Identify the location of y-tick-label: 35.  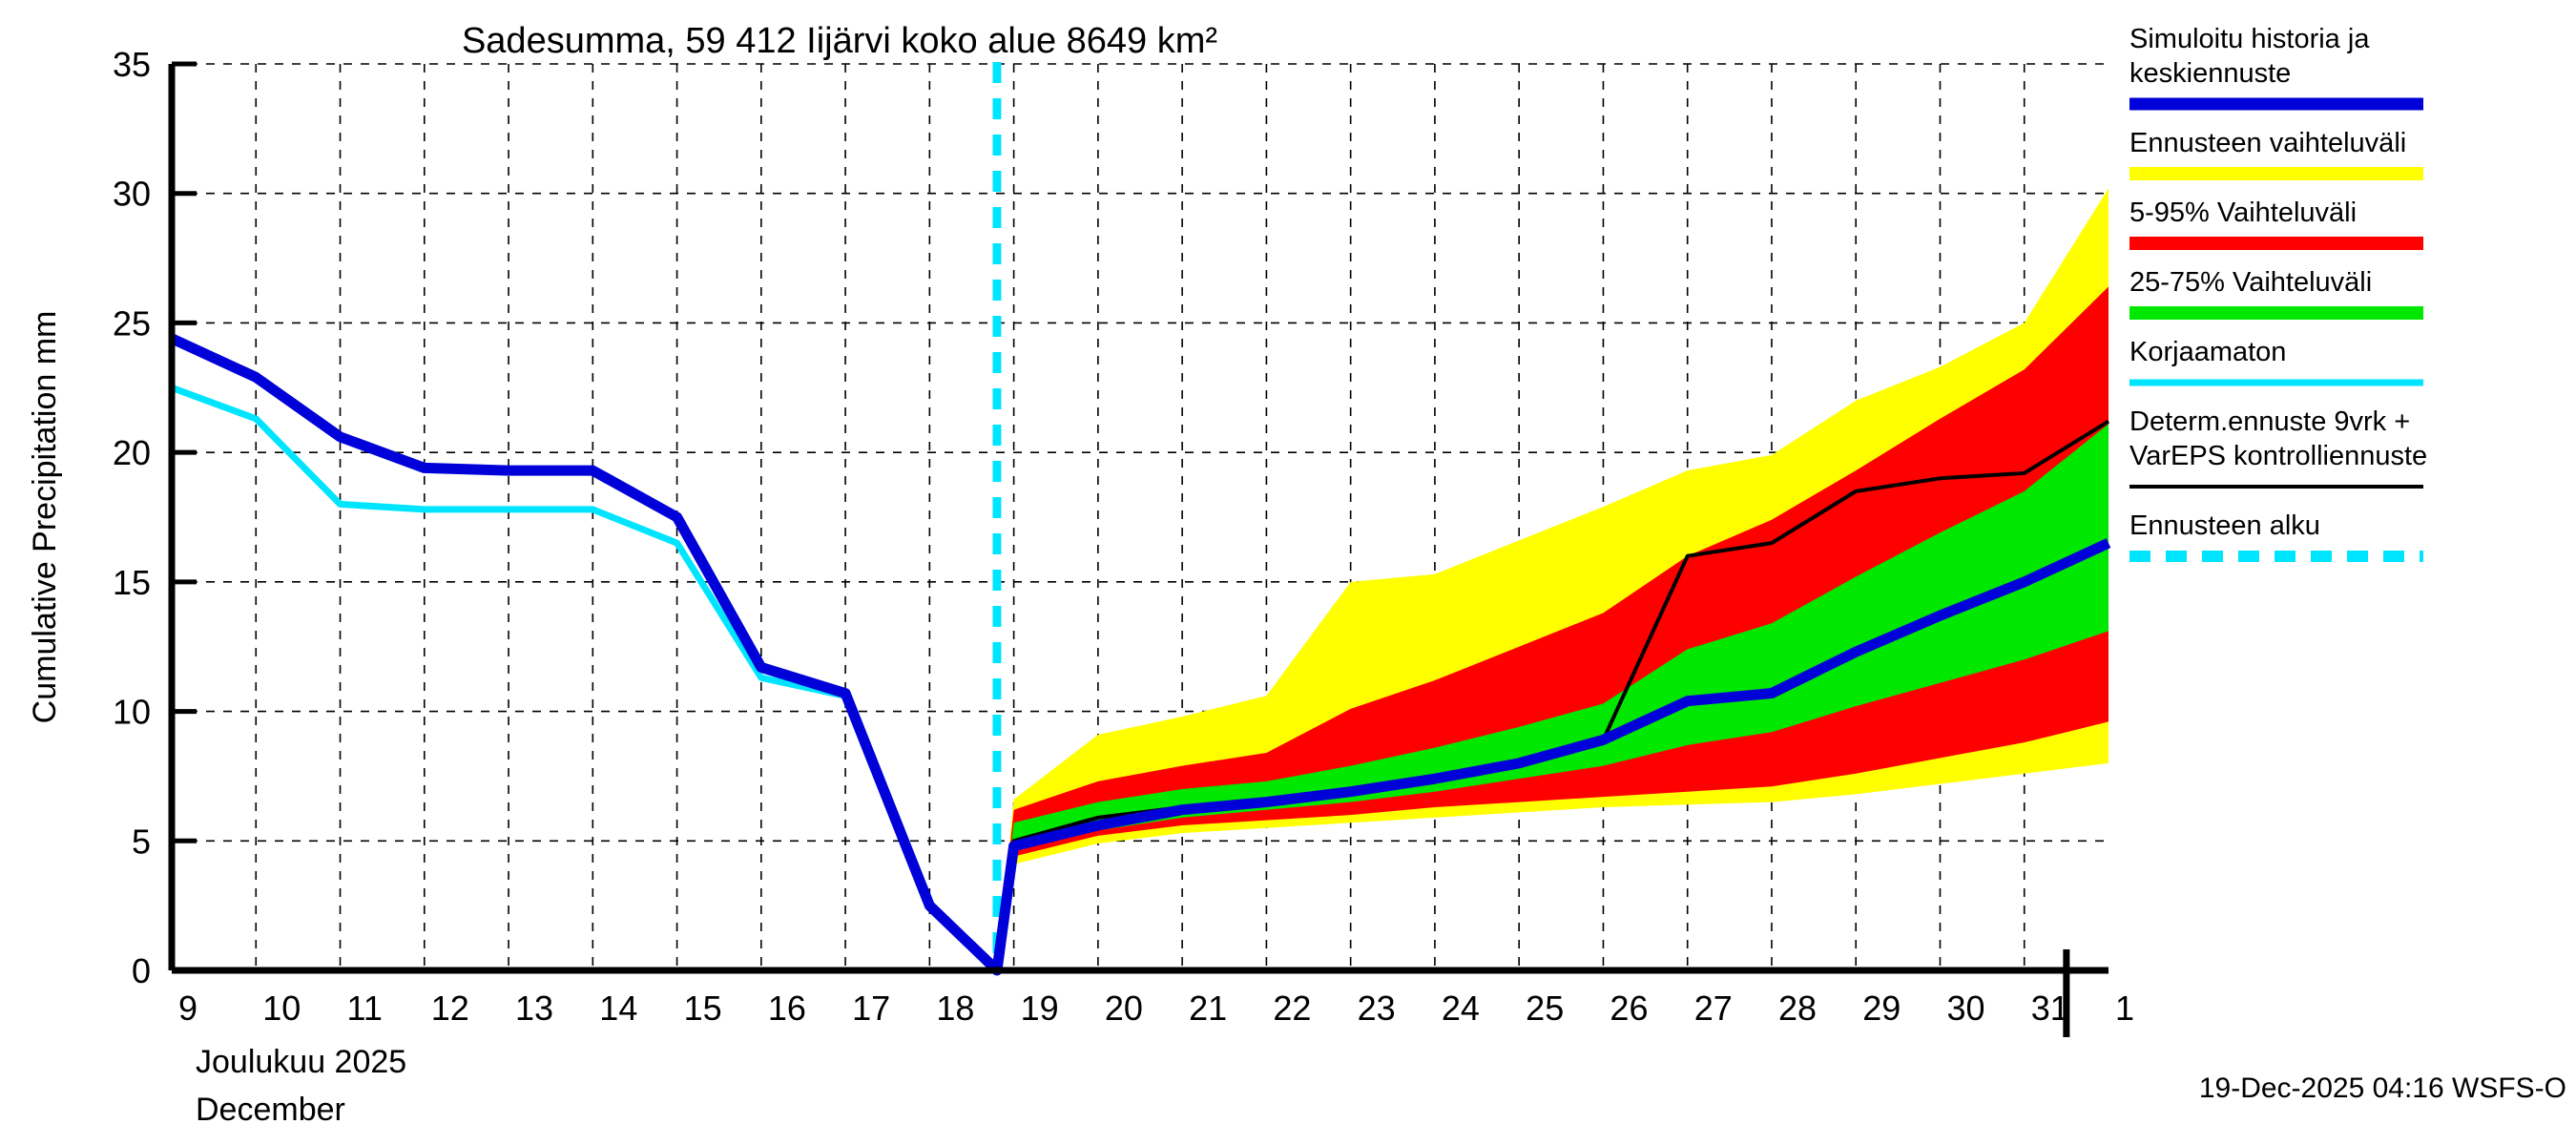
(132, 64).